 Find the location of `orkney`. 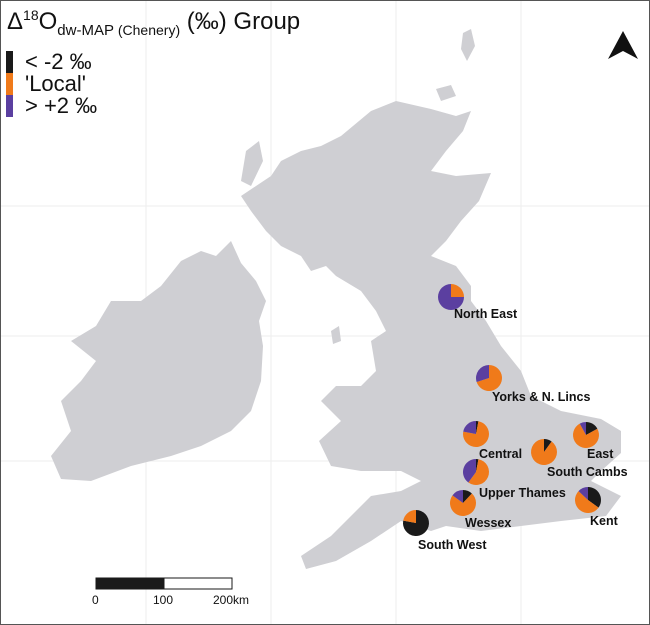

orkney is located at coordinates (446, 93).